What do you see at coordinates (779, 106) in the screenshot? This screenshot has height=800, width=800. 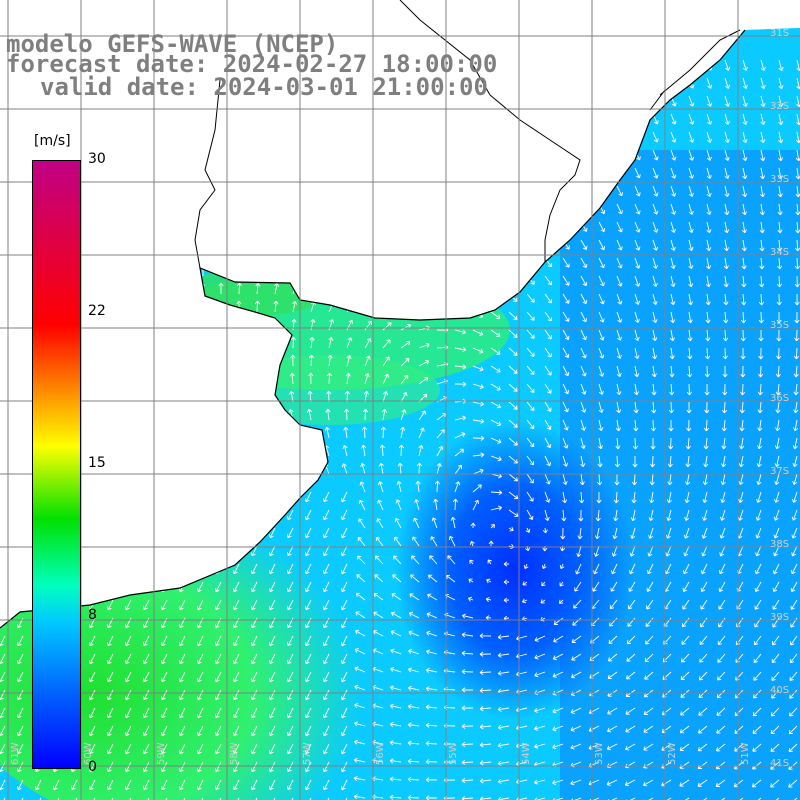 I see `lat-label: 32S` at bounding box center [779, 106].